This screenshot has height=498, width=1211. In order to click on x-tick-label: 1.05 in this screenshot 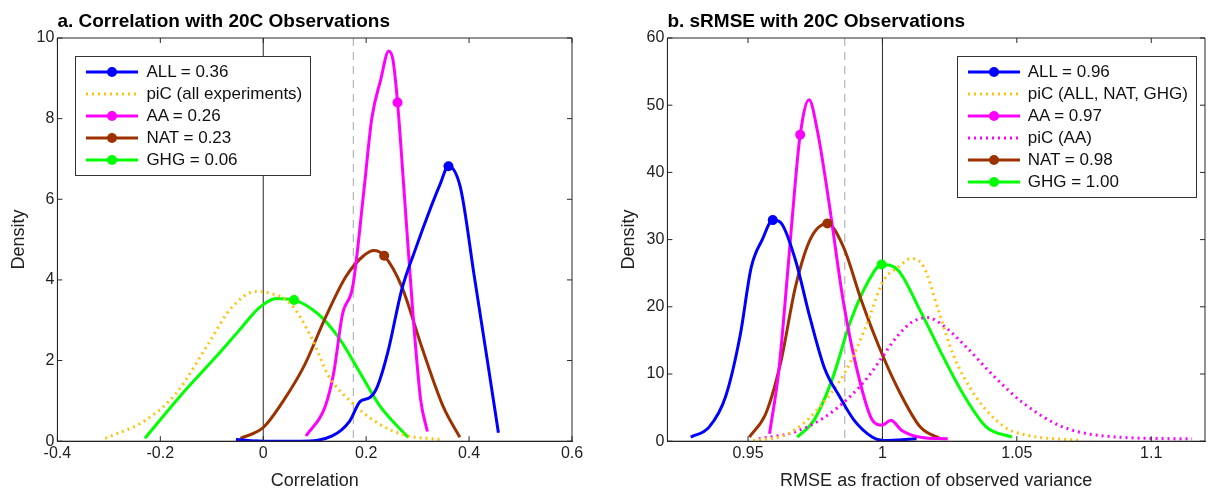, I will do `click(1017, 453)`.